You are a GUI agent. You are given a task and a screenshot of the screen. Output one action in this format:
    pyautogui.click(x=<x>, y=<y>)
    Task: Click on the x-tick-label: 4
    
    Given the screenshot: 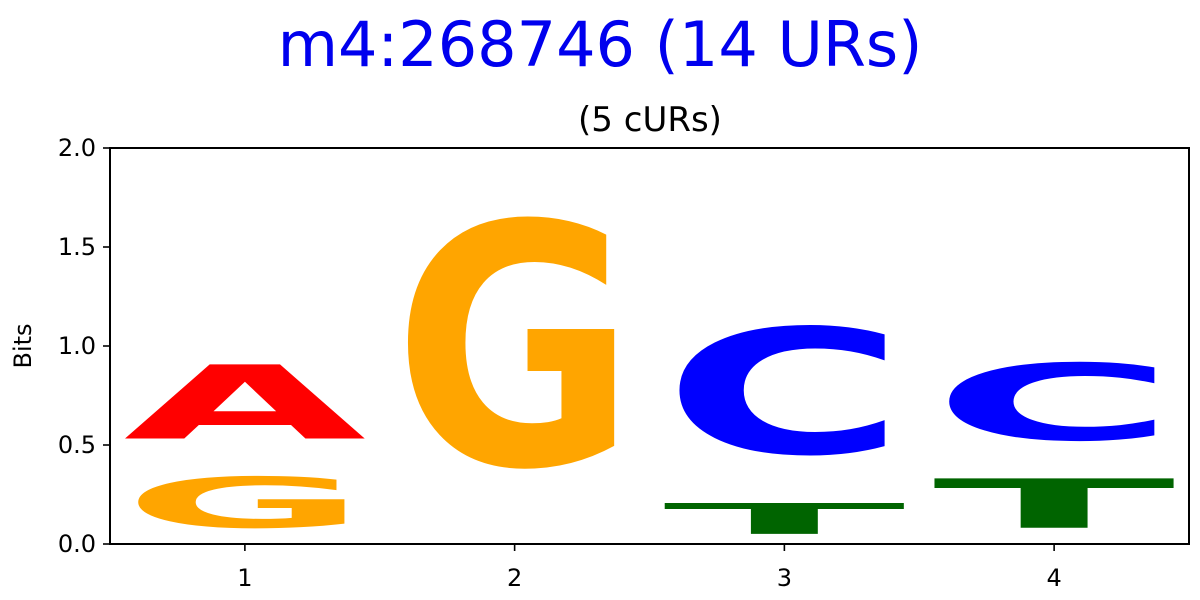 What is the action you would take?
    pyautogui.click(x=1053, y=578)
    